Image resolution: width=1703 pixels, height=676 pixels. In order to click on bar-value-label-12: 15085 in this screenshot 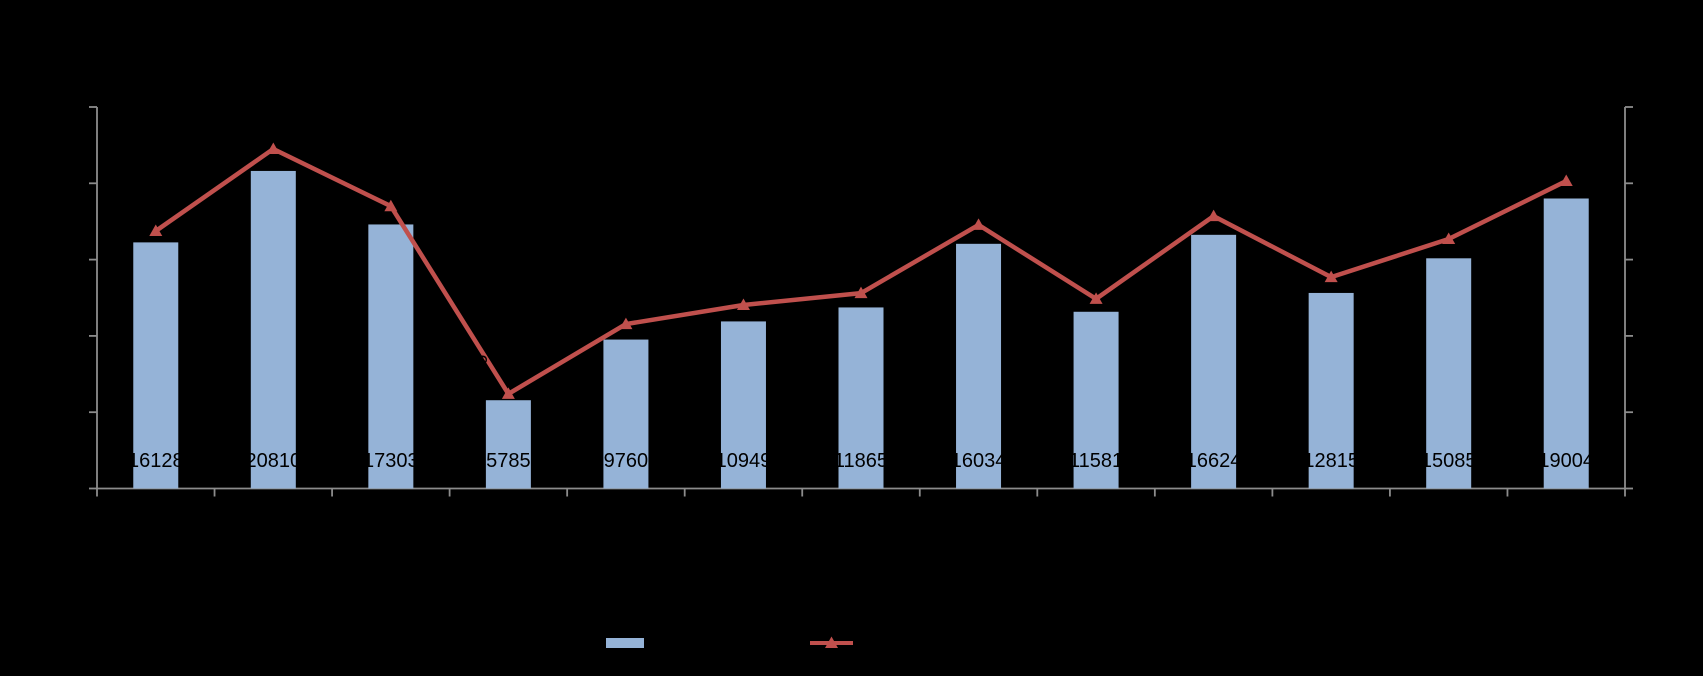, I will do `click(1449, 461)`.